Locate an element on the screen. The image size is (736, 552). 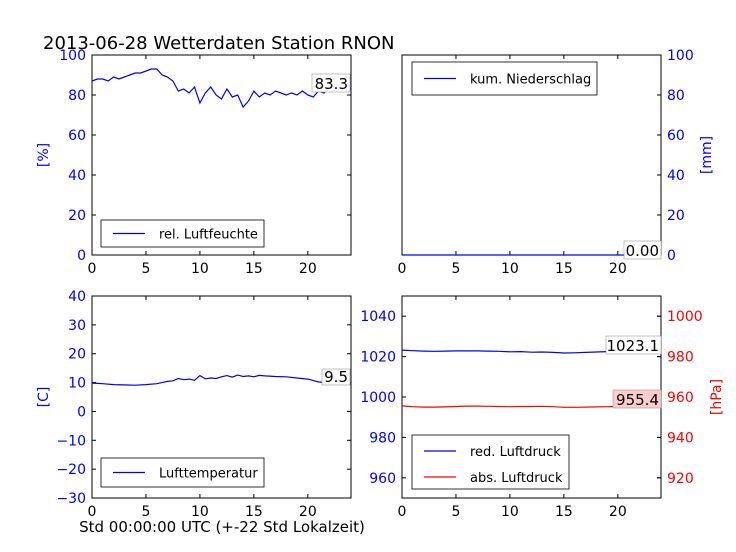
legend-label: kum. Niederschlag is located at coordinates (530, 80).